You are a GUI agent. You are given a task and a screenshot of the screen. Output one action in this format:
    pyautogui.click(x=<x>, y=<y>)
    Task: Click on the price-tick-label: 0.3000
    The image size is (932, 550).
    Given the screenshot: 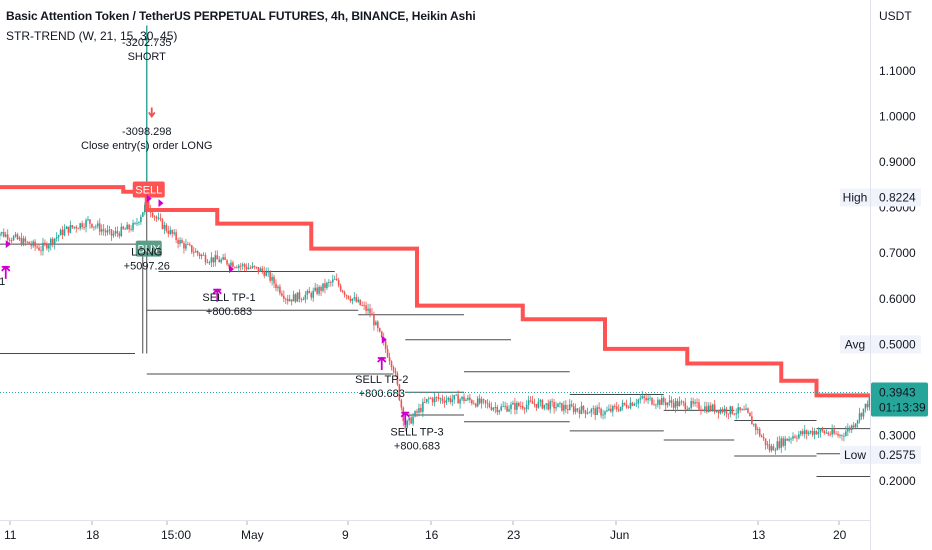 What is the action you would take?
    pyautogui.click(x=897, y=435)
    